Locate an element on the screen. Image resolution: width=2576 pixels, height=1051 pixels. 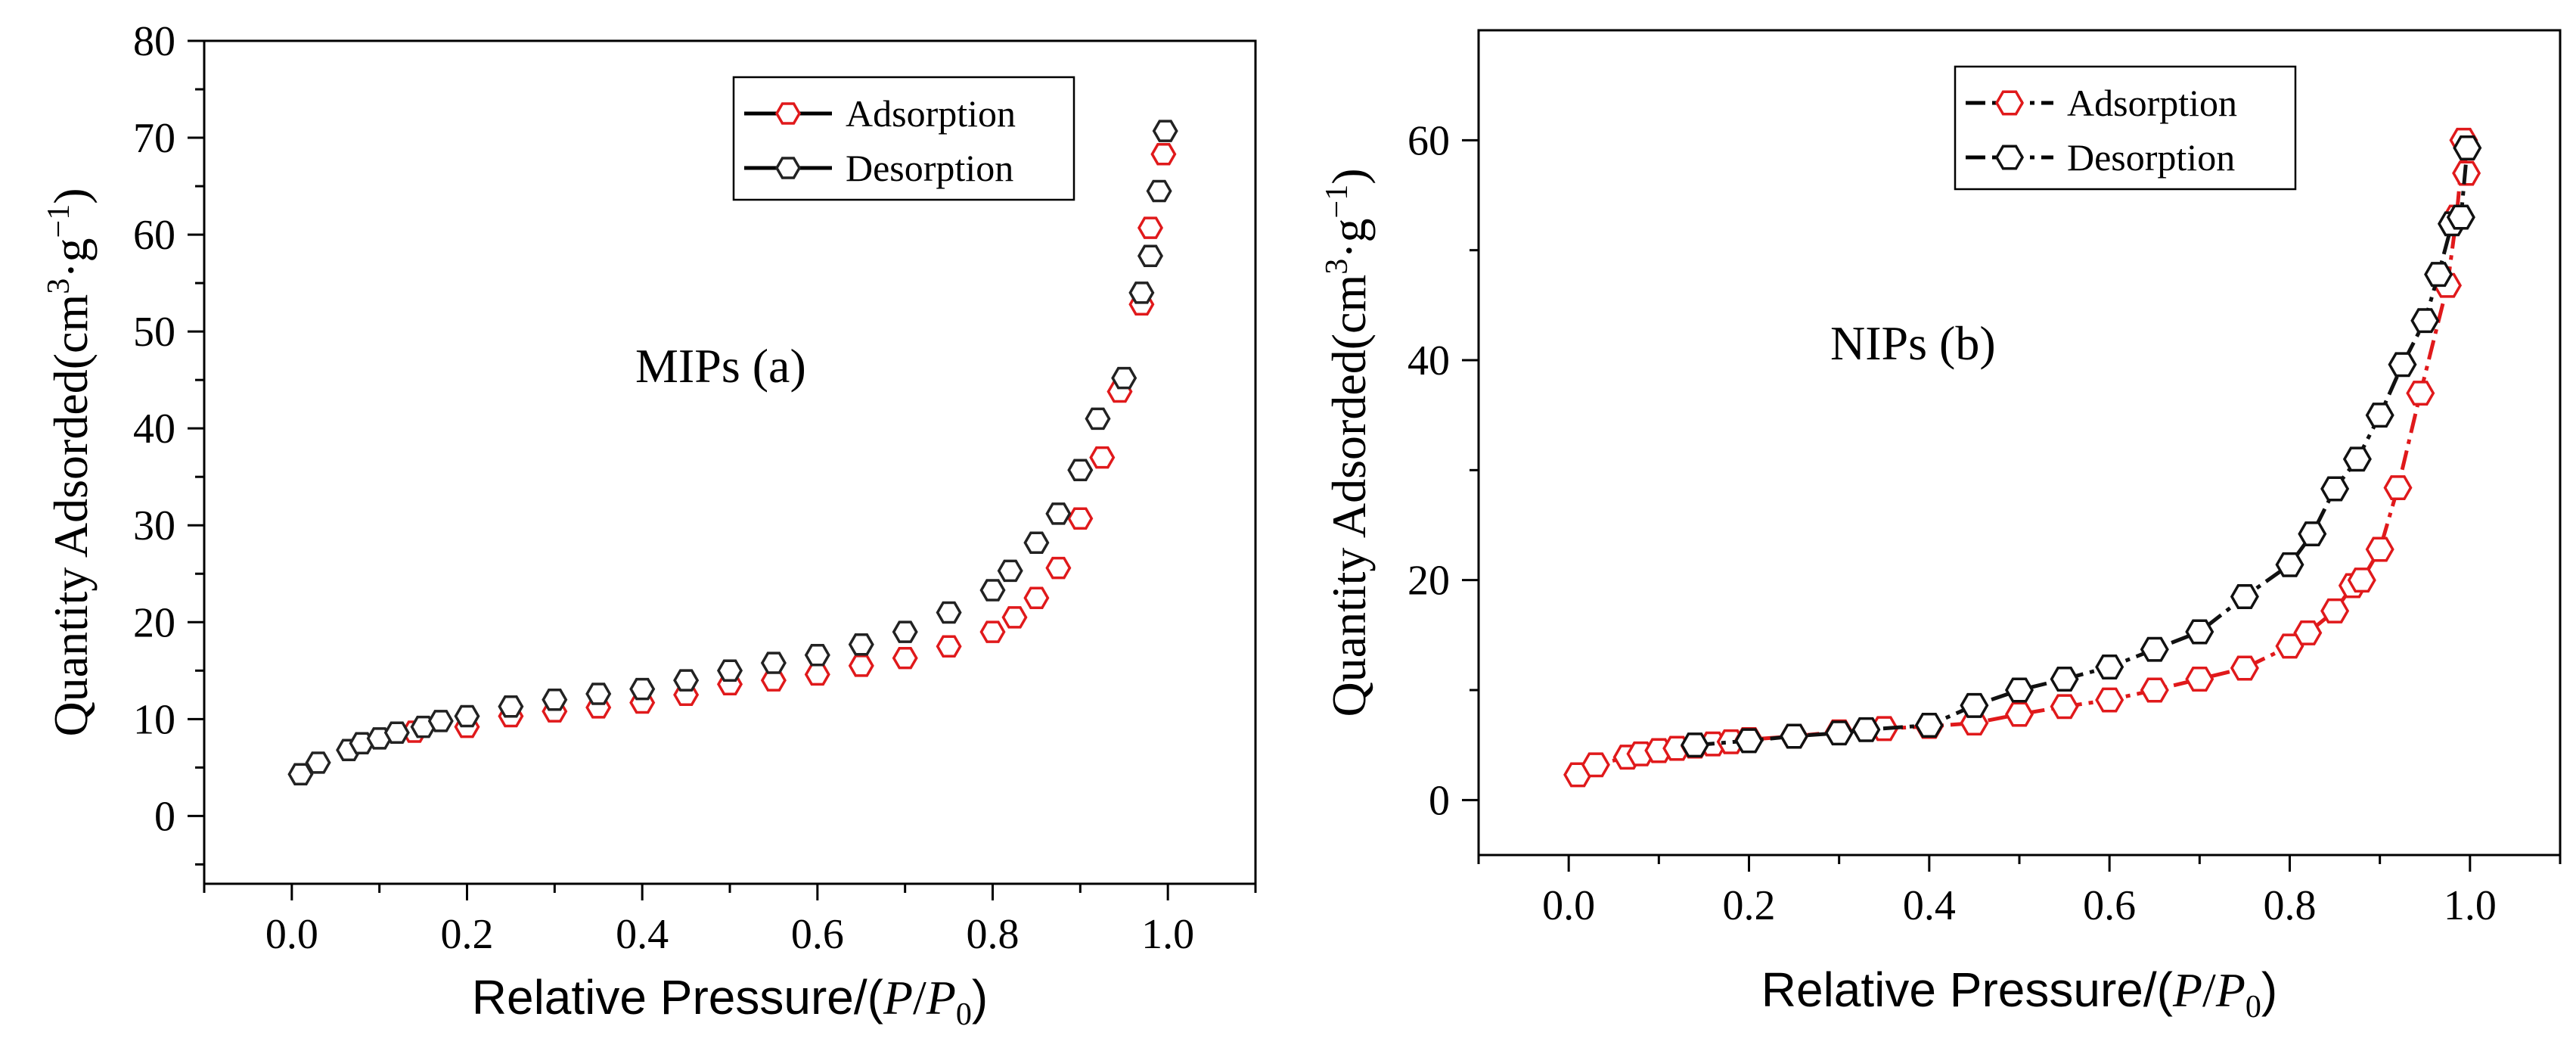
x-tick-label: 1.0 is located at coordinates (2470, 905).